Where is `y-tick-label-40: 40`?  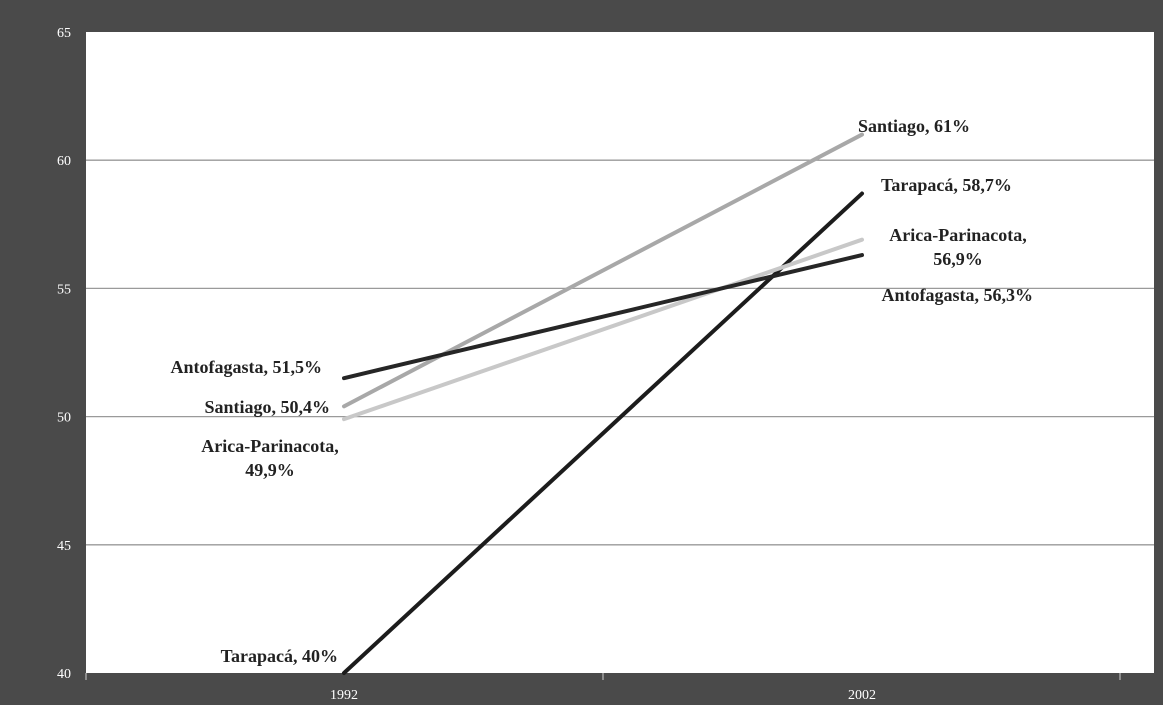 y-tick-label-40: 40 is located at coordinates (64, 674).